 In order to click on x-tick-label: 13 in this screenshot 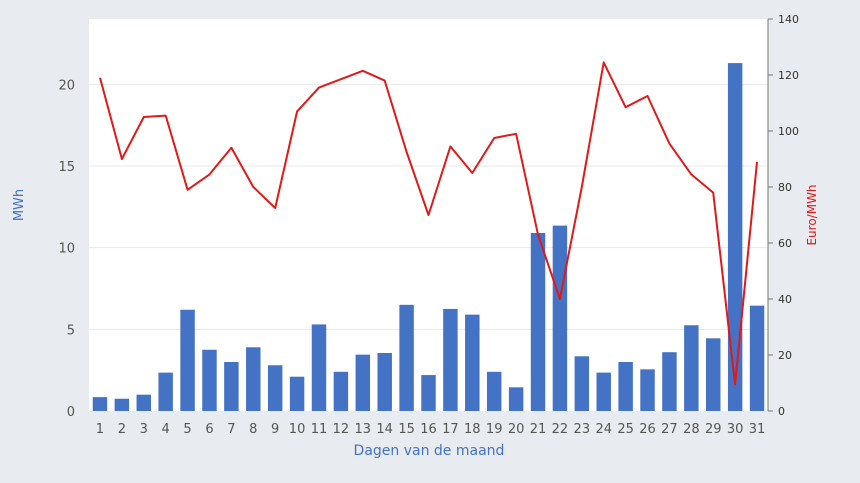, I will do `click(363, 429)`.